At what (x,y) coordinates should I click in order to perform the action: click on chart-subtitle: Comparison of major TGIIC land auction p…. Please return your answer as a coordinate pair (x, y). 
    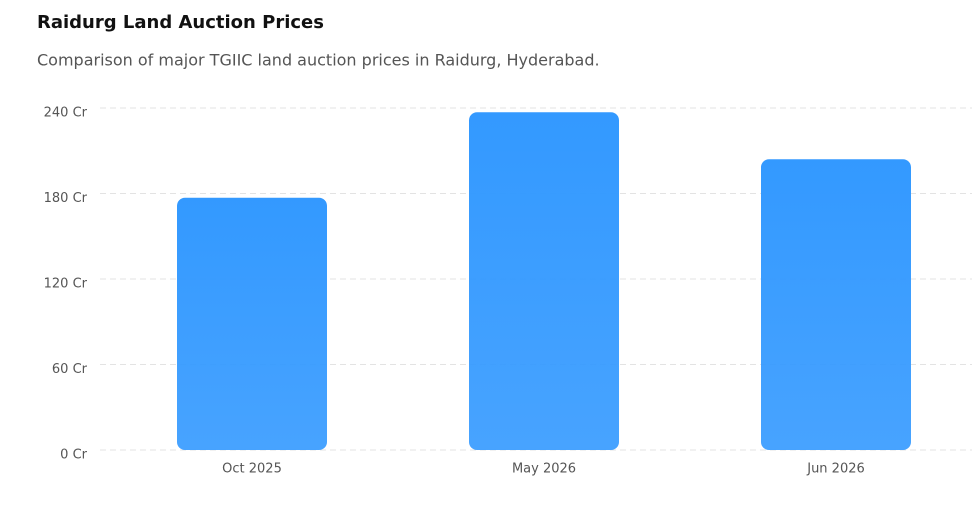
    Looking at the image, I should click on (318, 60).